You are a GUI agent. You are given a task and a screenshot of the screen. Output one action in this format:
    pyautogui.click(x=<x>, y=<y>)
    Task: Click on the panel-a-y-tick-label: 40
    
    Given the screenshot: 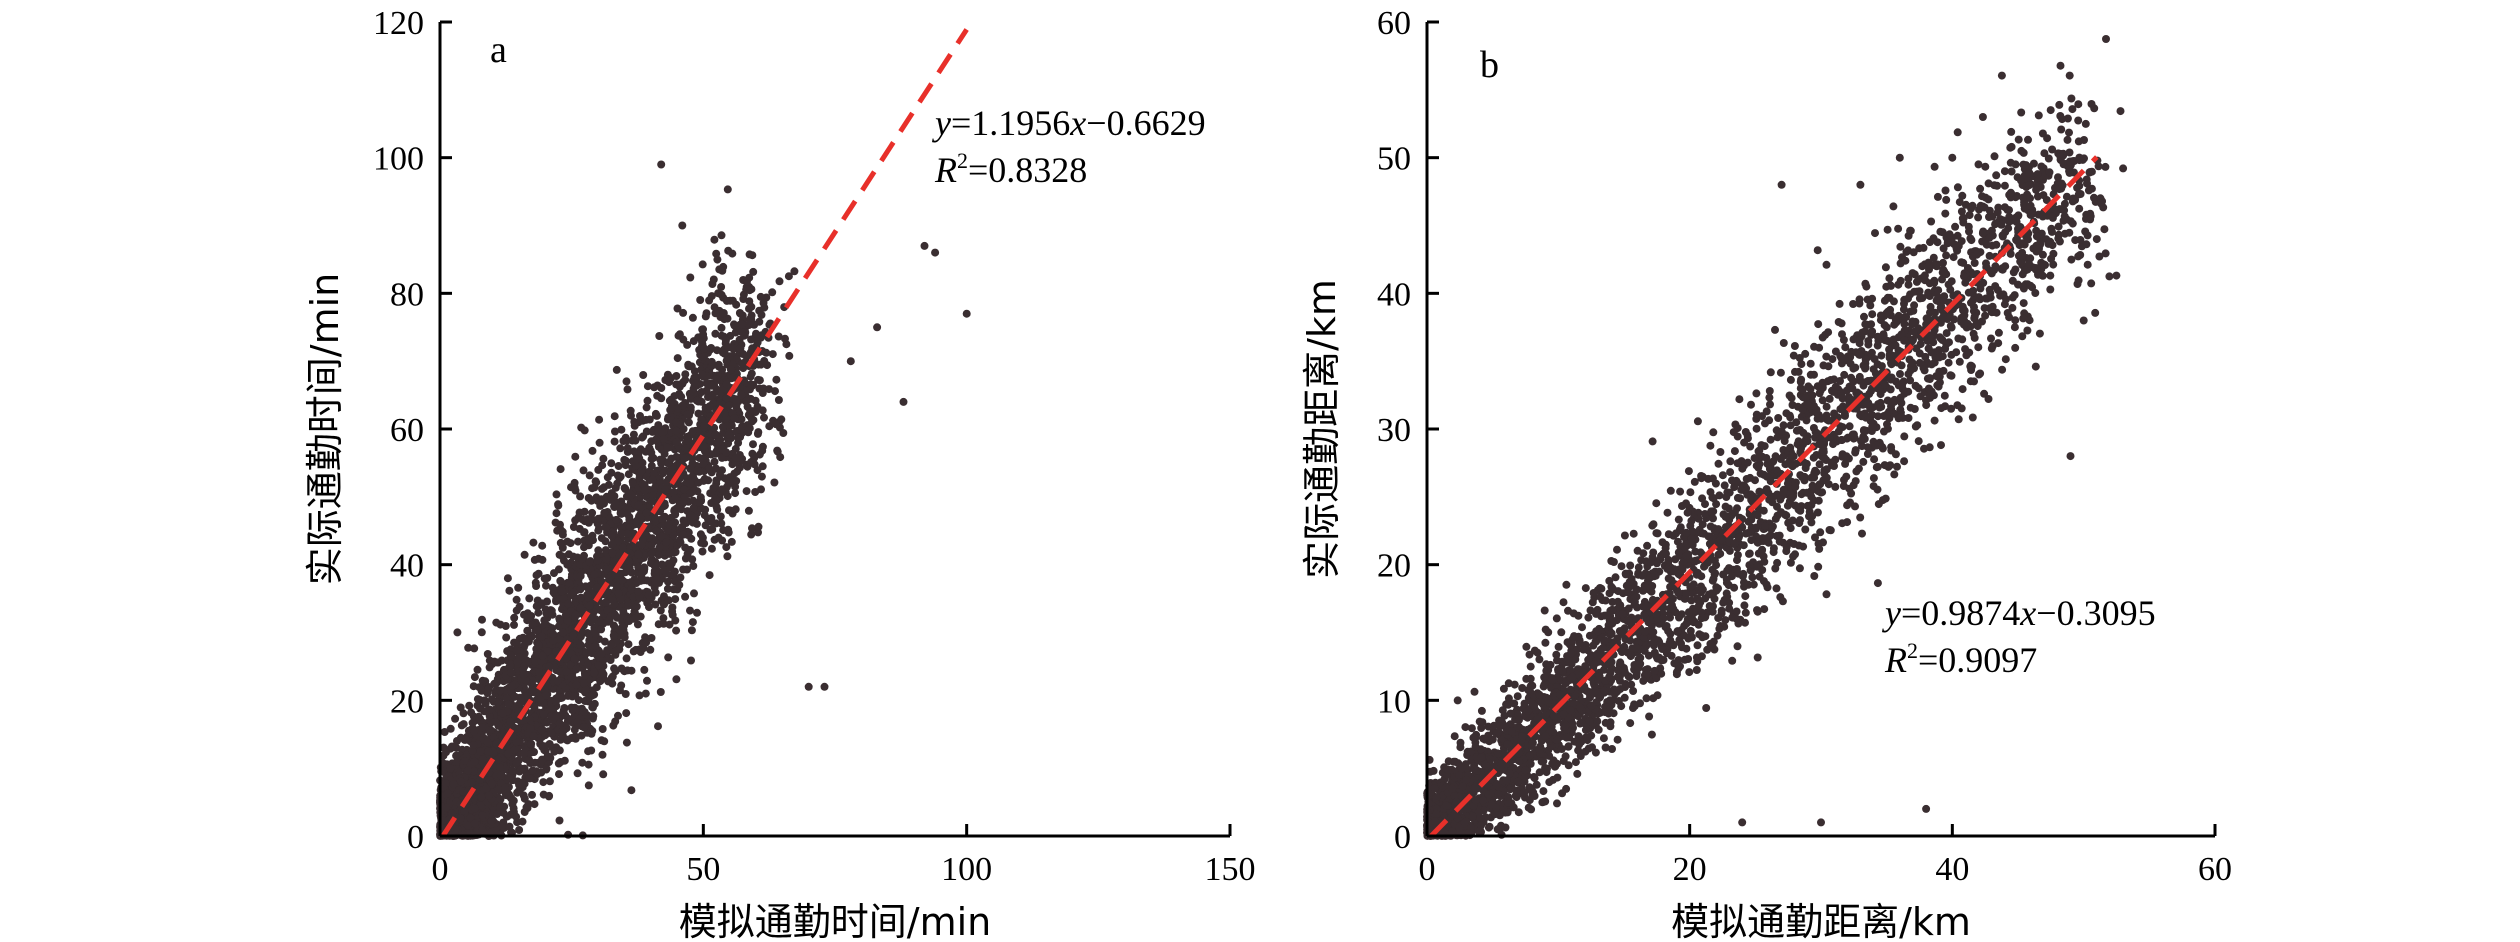 What is the action you would take?
    pyautogui.click(x=407, y=566)
    